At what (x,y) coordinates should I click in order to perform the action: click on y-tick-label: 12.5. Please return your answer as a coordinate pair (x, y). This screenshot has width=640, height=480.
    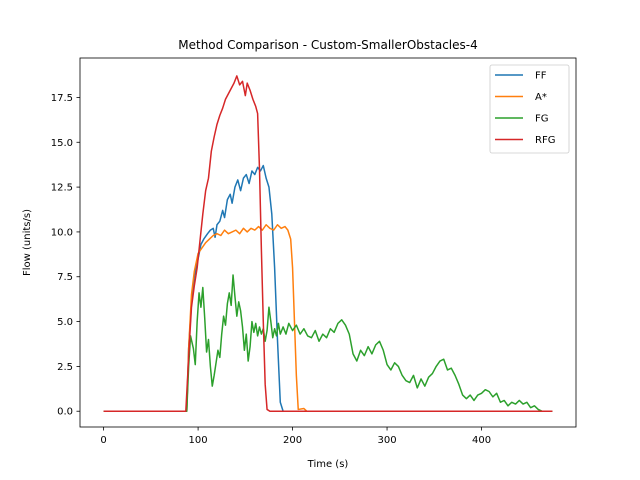
    Looking at the image, I should click on (62, 188).